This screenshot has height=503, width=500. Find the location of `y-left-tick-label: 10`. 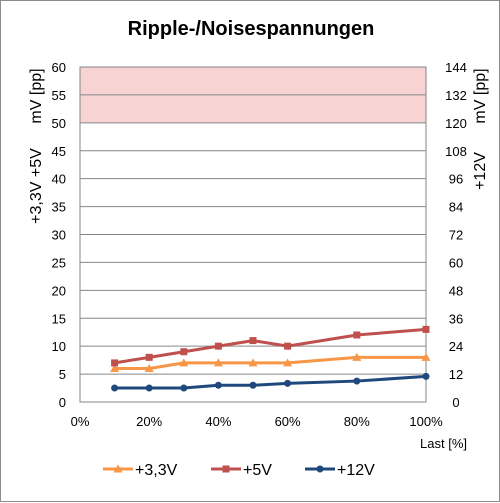

y-left-tick-label: 10 is located at coordinates (59, 346).